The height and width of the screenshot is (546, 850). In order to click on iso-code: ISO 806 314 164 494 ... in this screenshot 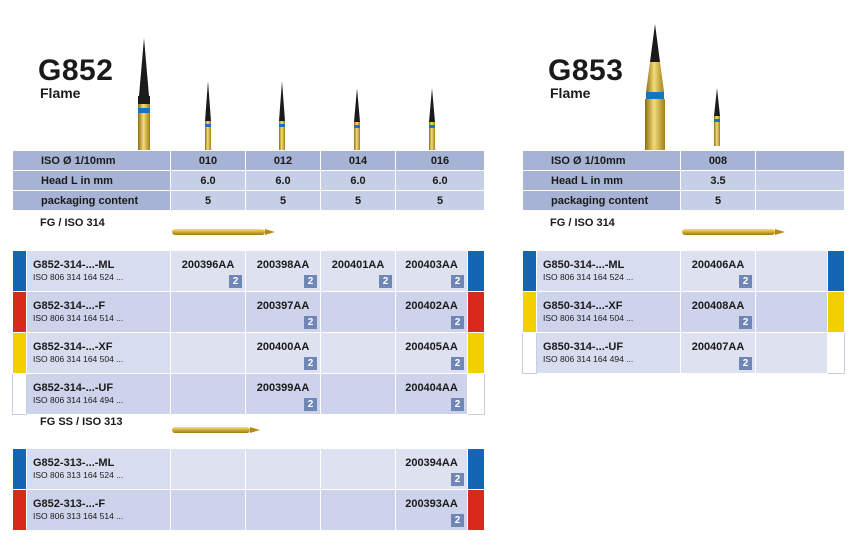, I will do `click(588, 359)`.